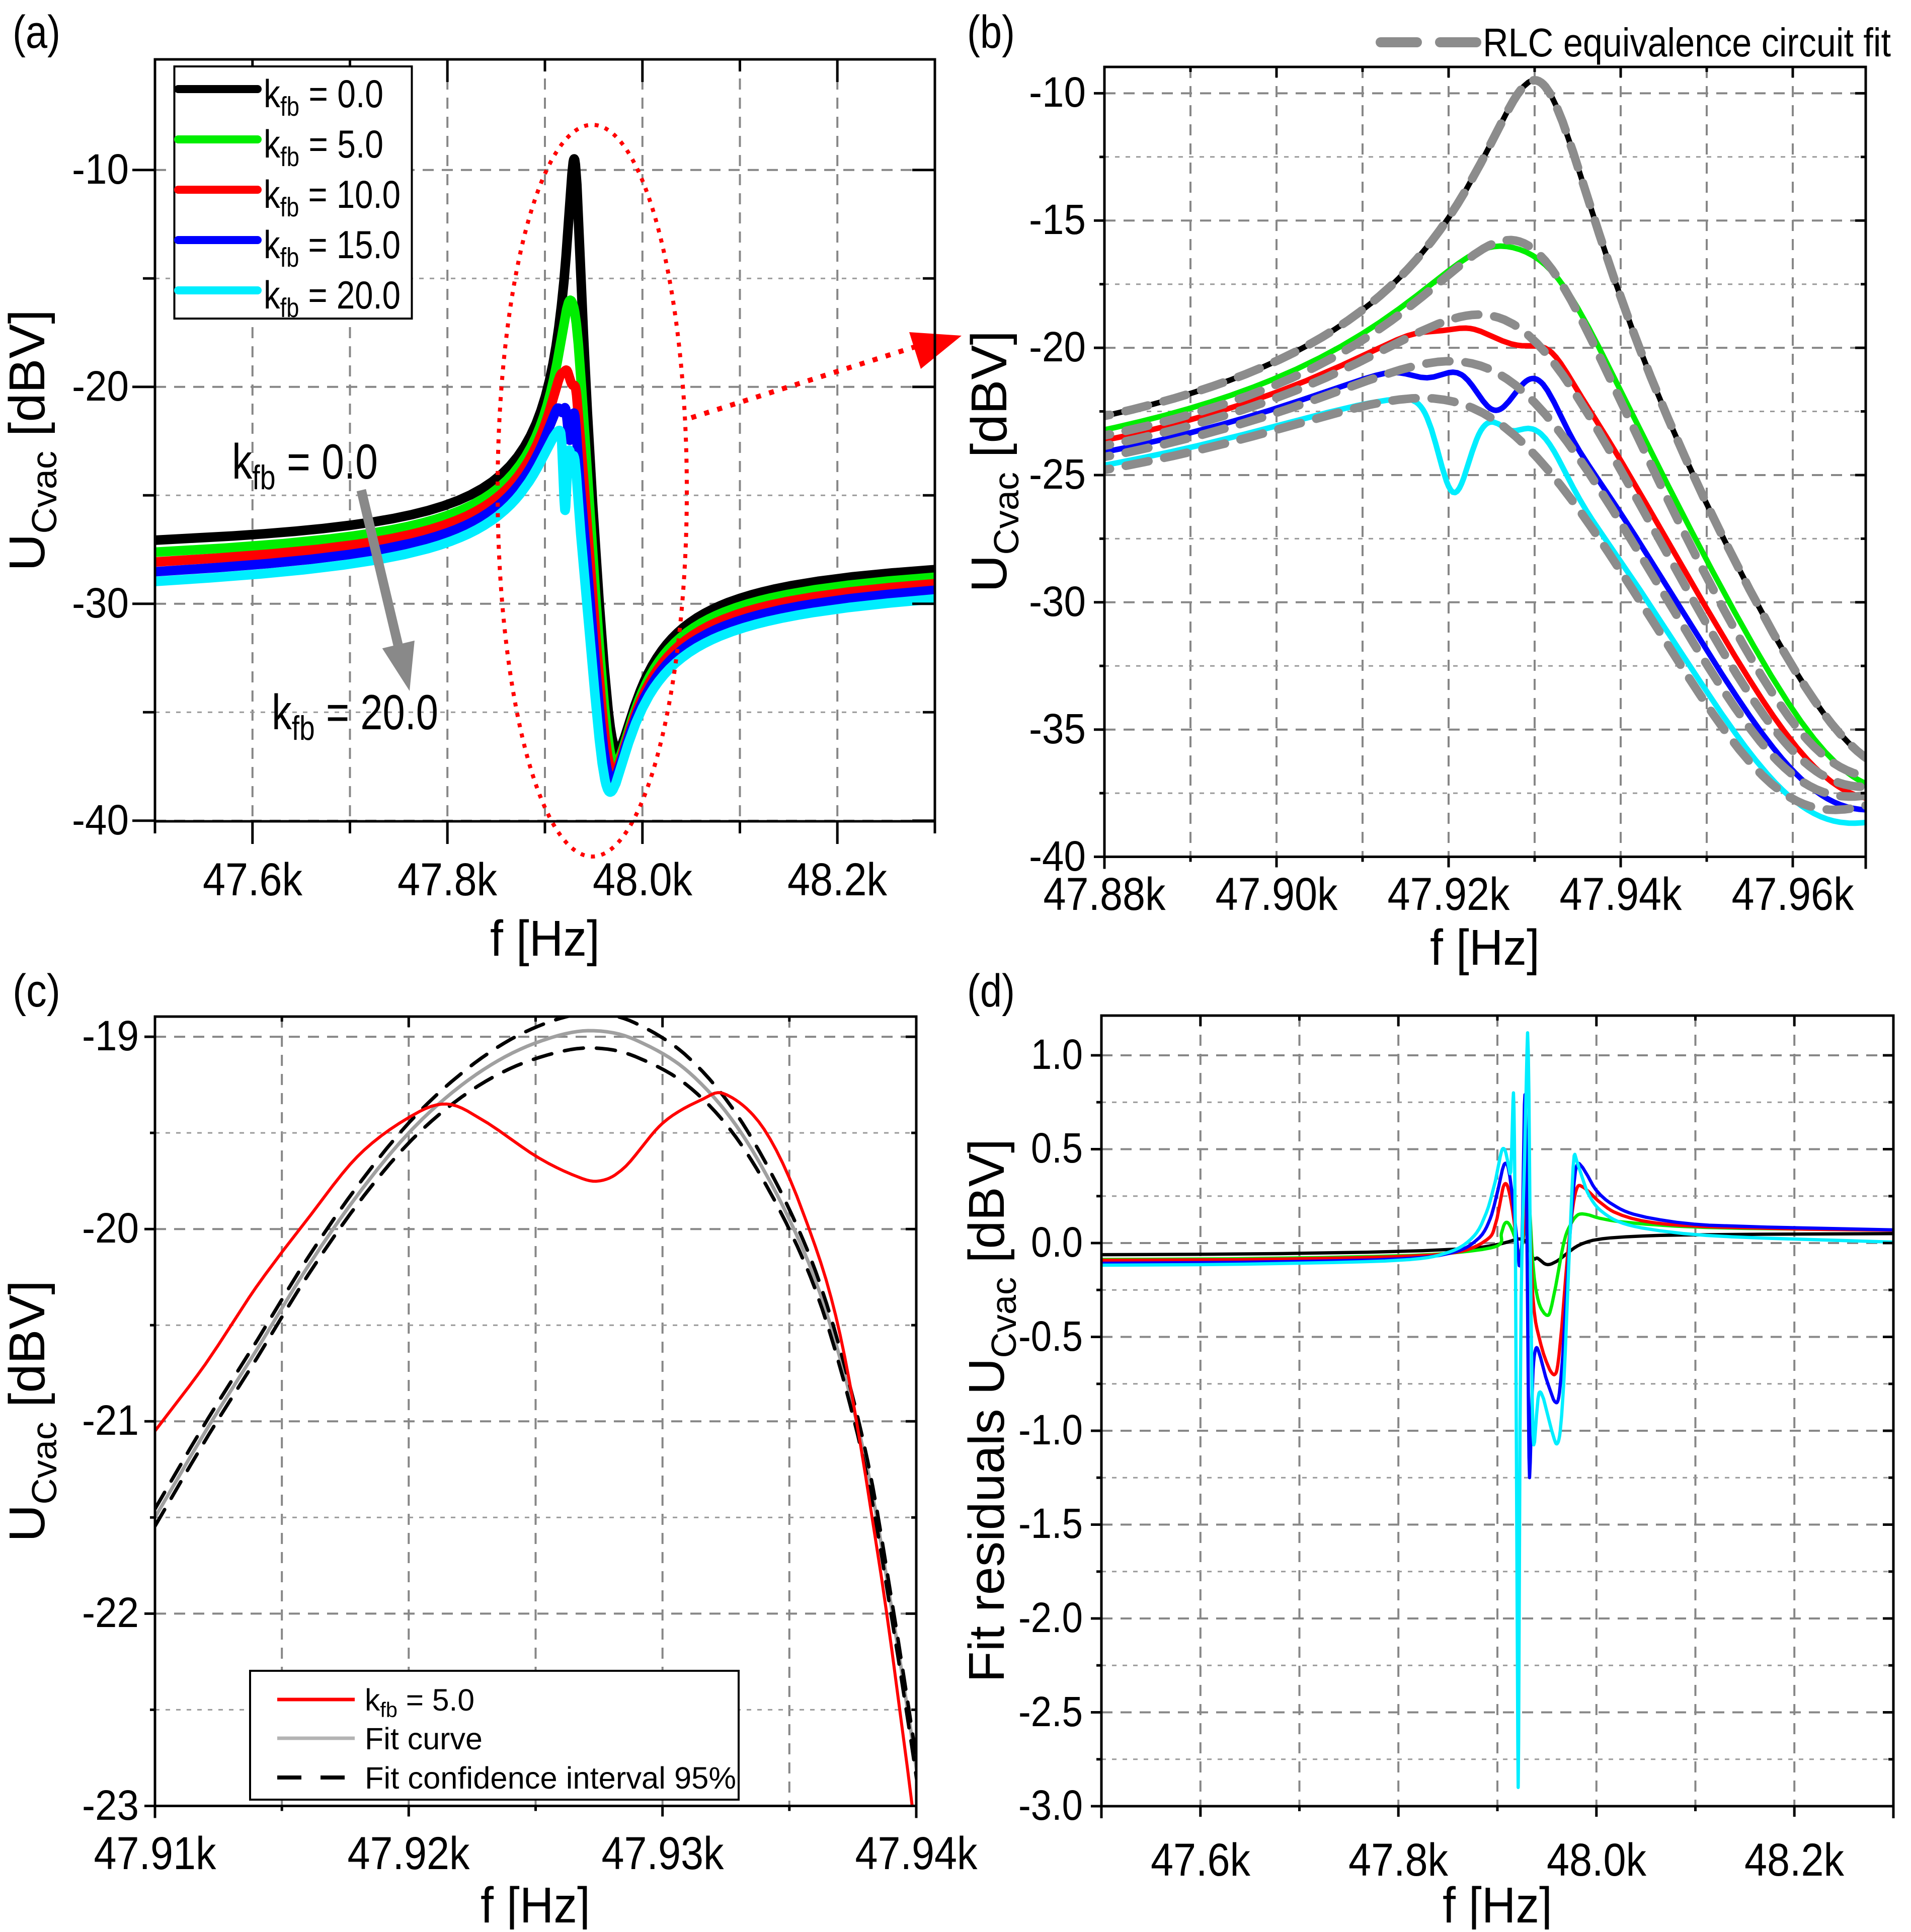  Describe the element at coordinates (991, 32) in the screenshot. I see `svg-text: (b)` at that location.